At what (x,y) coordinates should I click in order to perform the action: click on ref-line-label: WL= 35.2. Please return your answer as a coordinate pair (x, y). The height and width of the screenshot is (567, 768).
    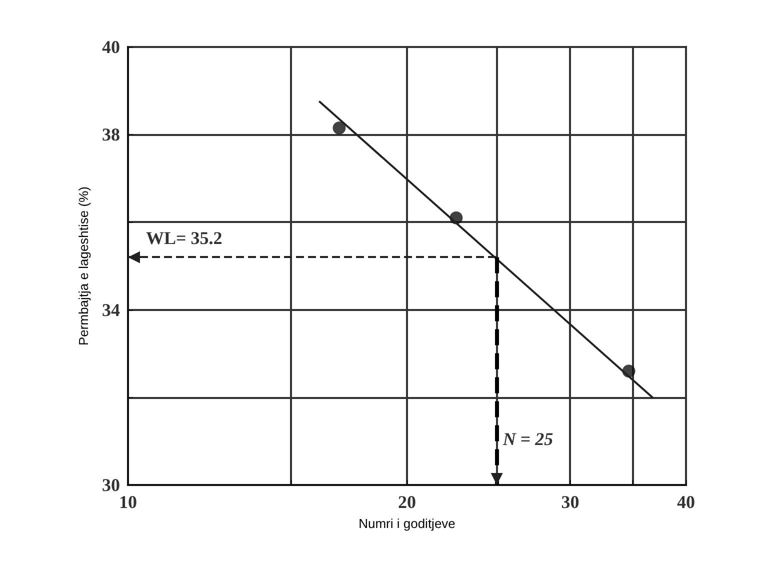
    Looking at the image, I should click on (184, 238).